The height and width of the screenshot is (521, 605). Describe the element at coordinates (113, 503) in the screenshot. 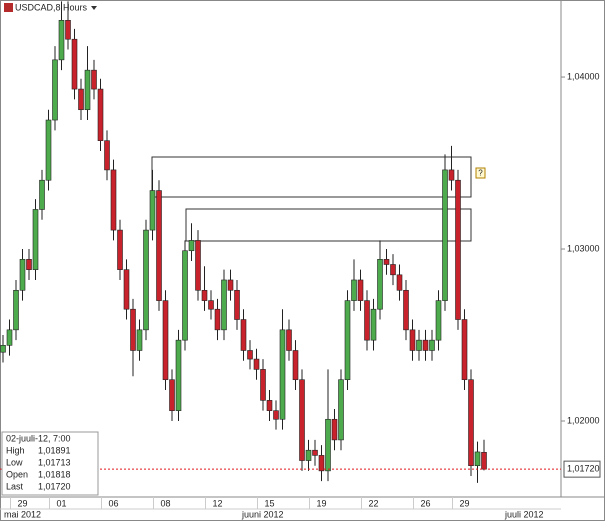

I see `x-tick-label: 06` at that location.